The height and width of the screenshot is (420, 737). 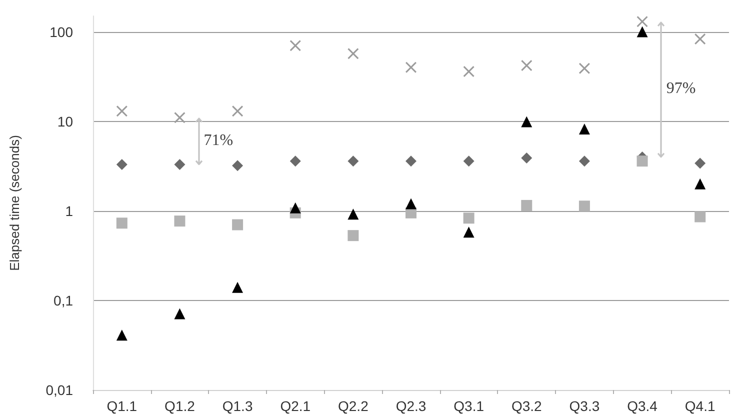 I want to click on annotation: 97%, so click(x=681, y=89).